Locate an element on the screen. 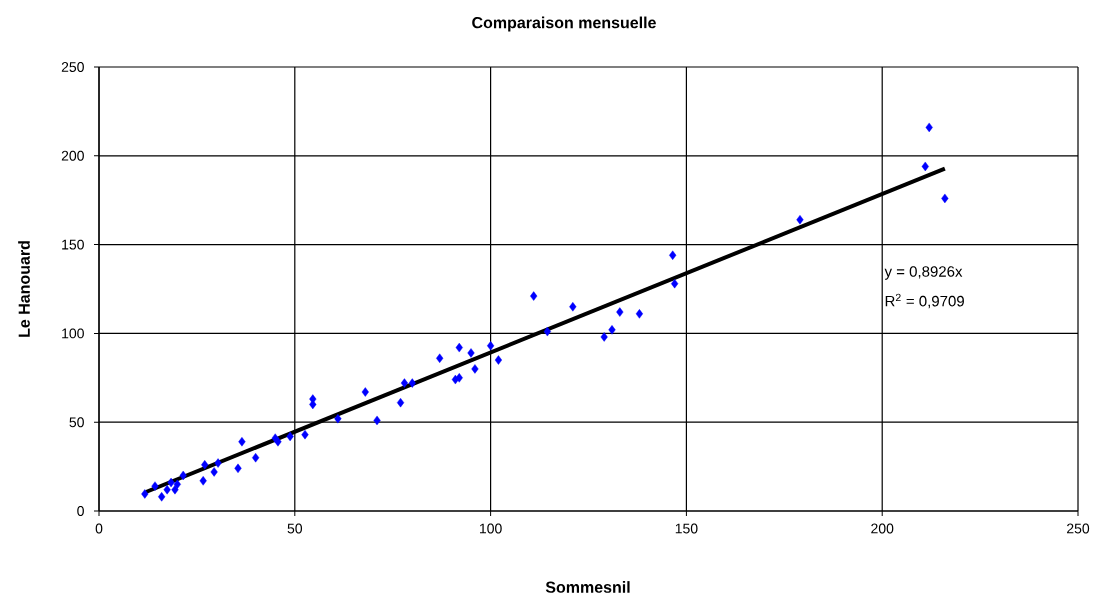  x-tick-label: 100 is located at coordinates (490, 528).